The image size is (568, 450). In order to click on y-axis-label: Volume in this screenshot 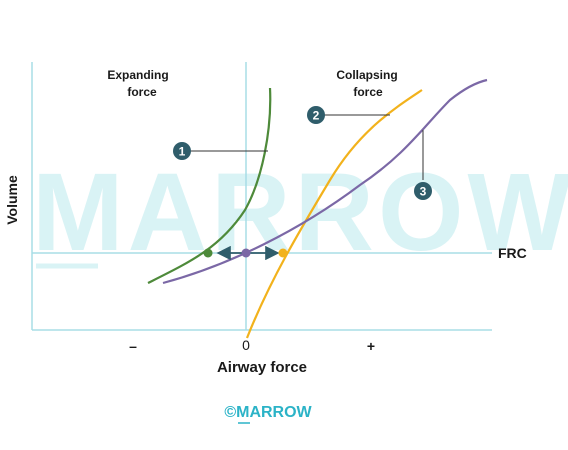, I will do `click(12, 200)`.